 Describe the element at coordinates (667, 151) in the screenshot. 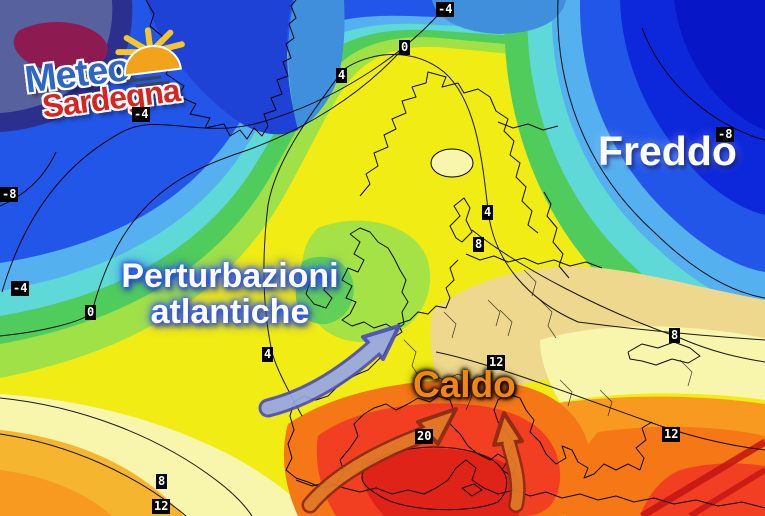

I see `annotation-freddo: Freddo` at that location.